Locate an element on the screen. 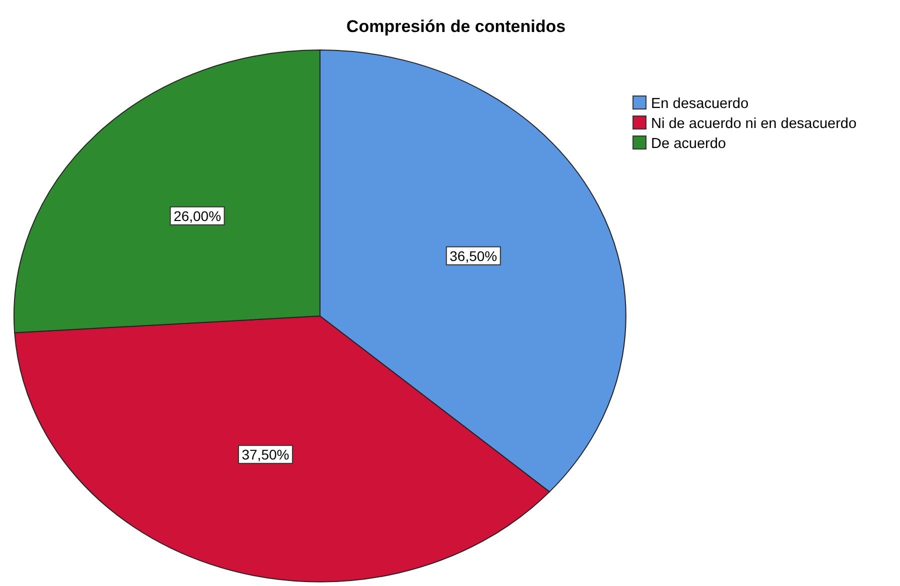 This screenshot has width=900, height=586. data-label: 37,50% is located at coordinates (266, 454).